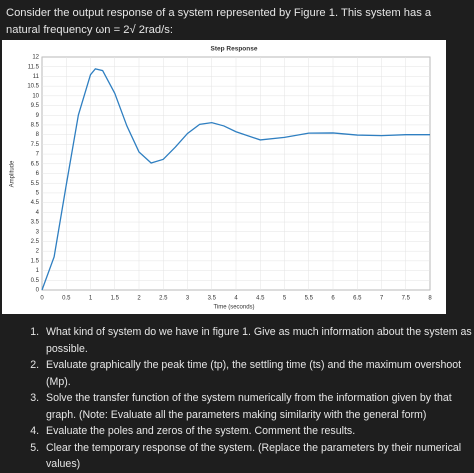 The image size is (474, 473). What do you see at coordinates (35, 223) in the screenshot?
I see `y-tick-label: 3.5` at bounding box center [35, 223].